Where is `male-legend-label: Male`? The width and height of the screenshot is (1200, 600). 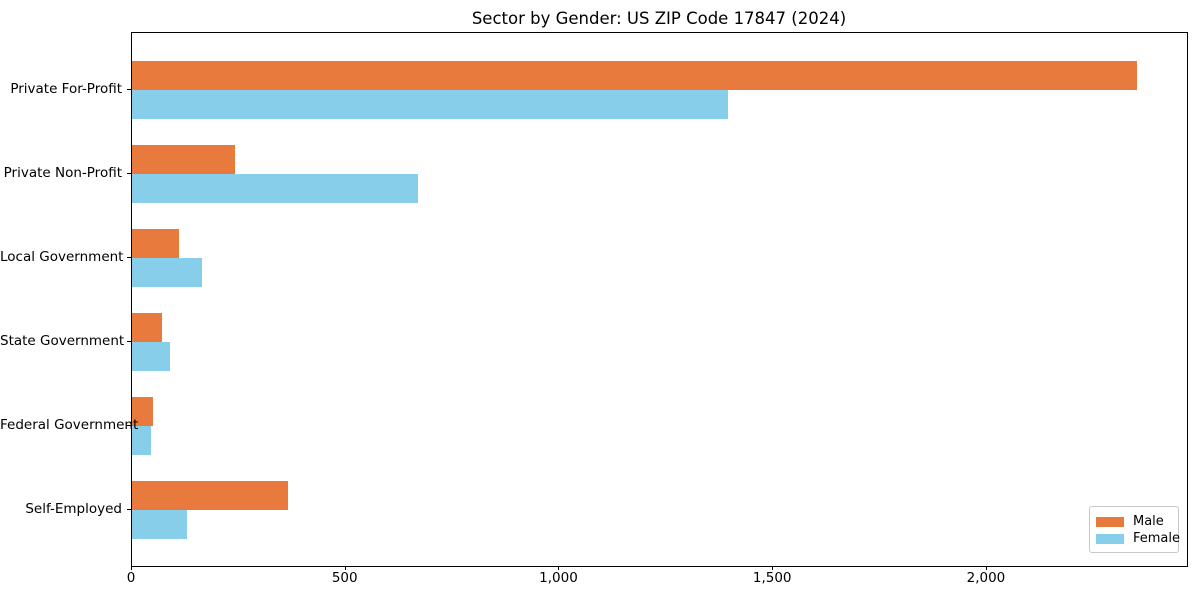
male-legend-label: Male is located at coordinates (1148, 521).